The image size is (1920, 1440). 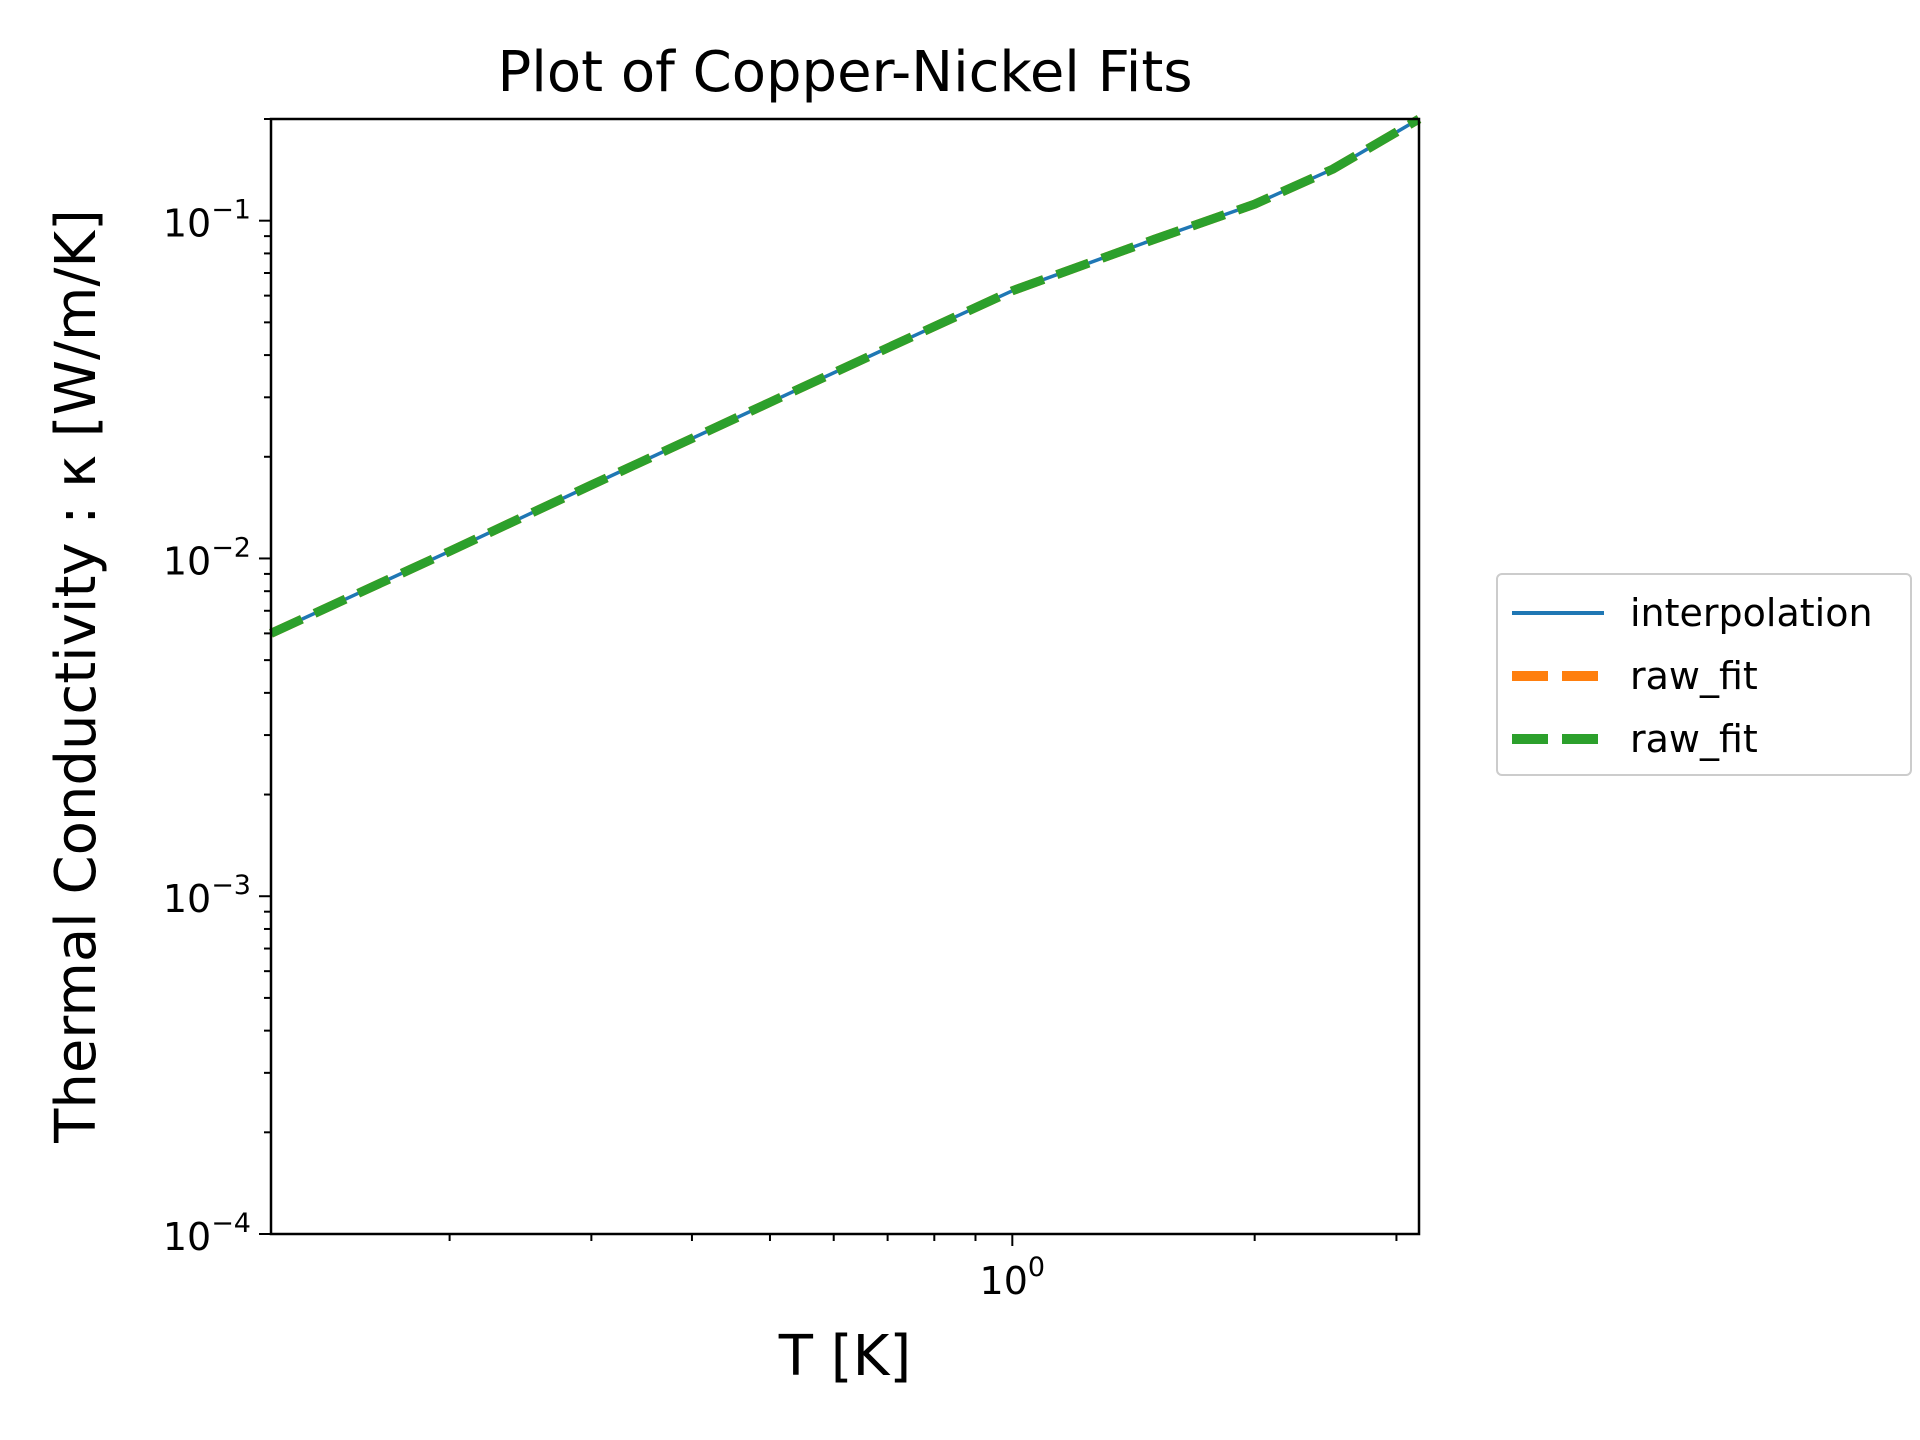 What do you see at coordinates (923, 1268) in the screenshot?
I see `x-axis-ticks: 100` at bounding box center [923, 1268].